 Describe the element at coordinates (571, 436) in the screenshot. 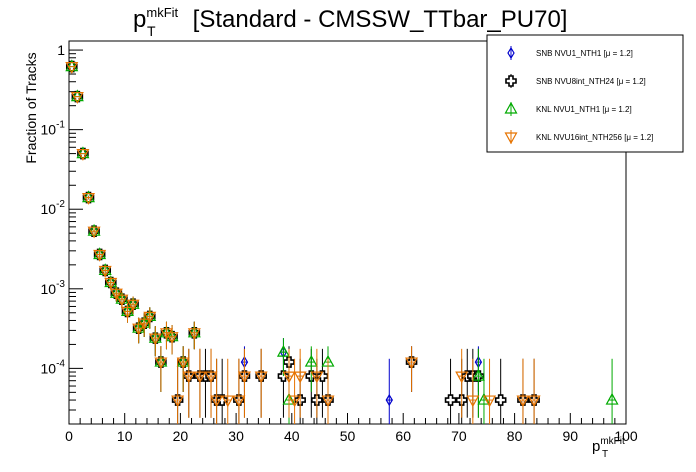

I see `x-tick-label: 90` at that location.